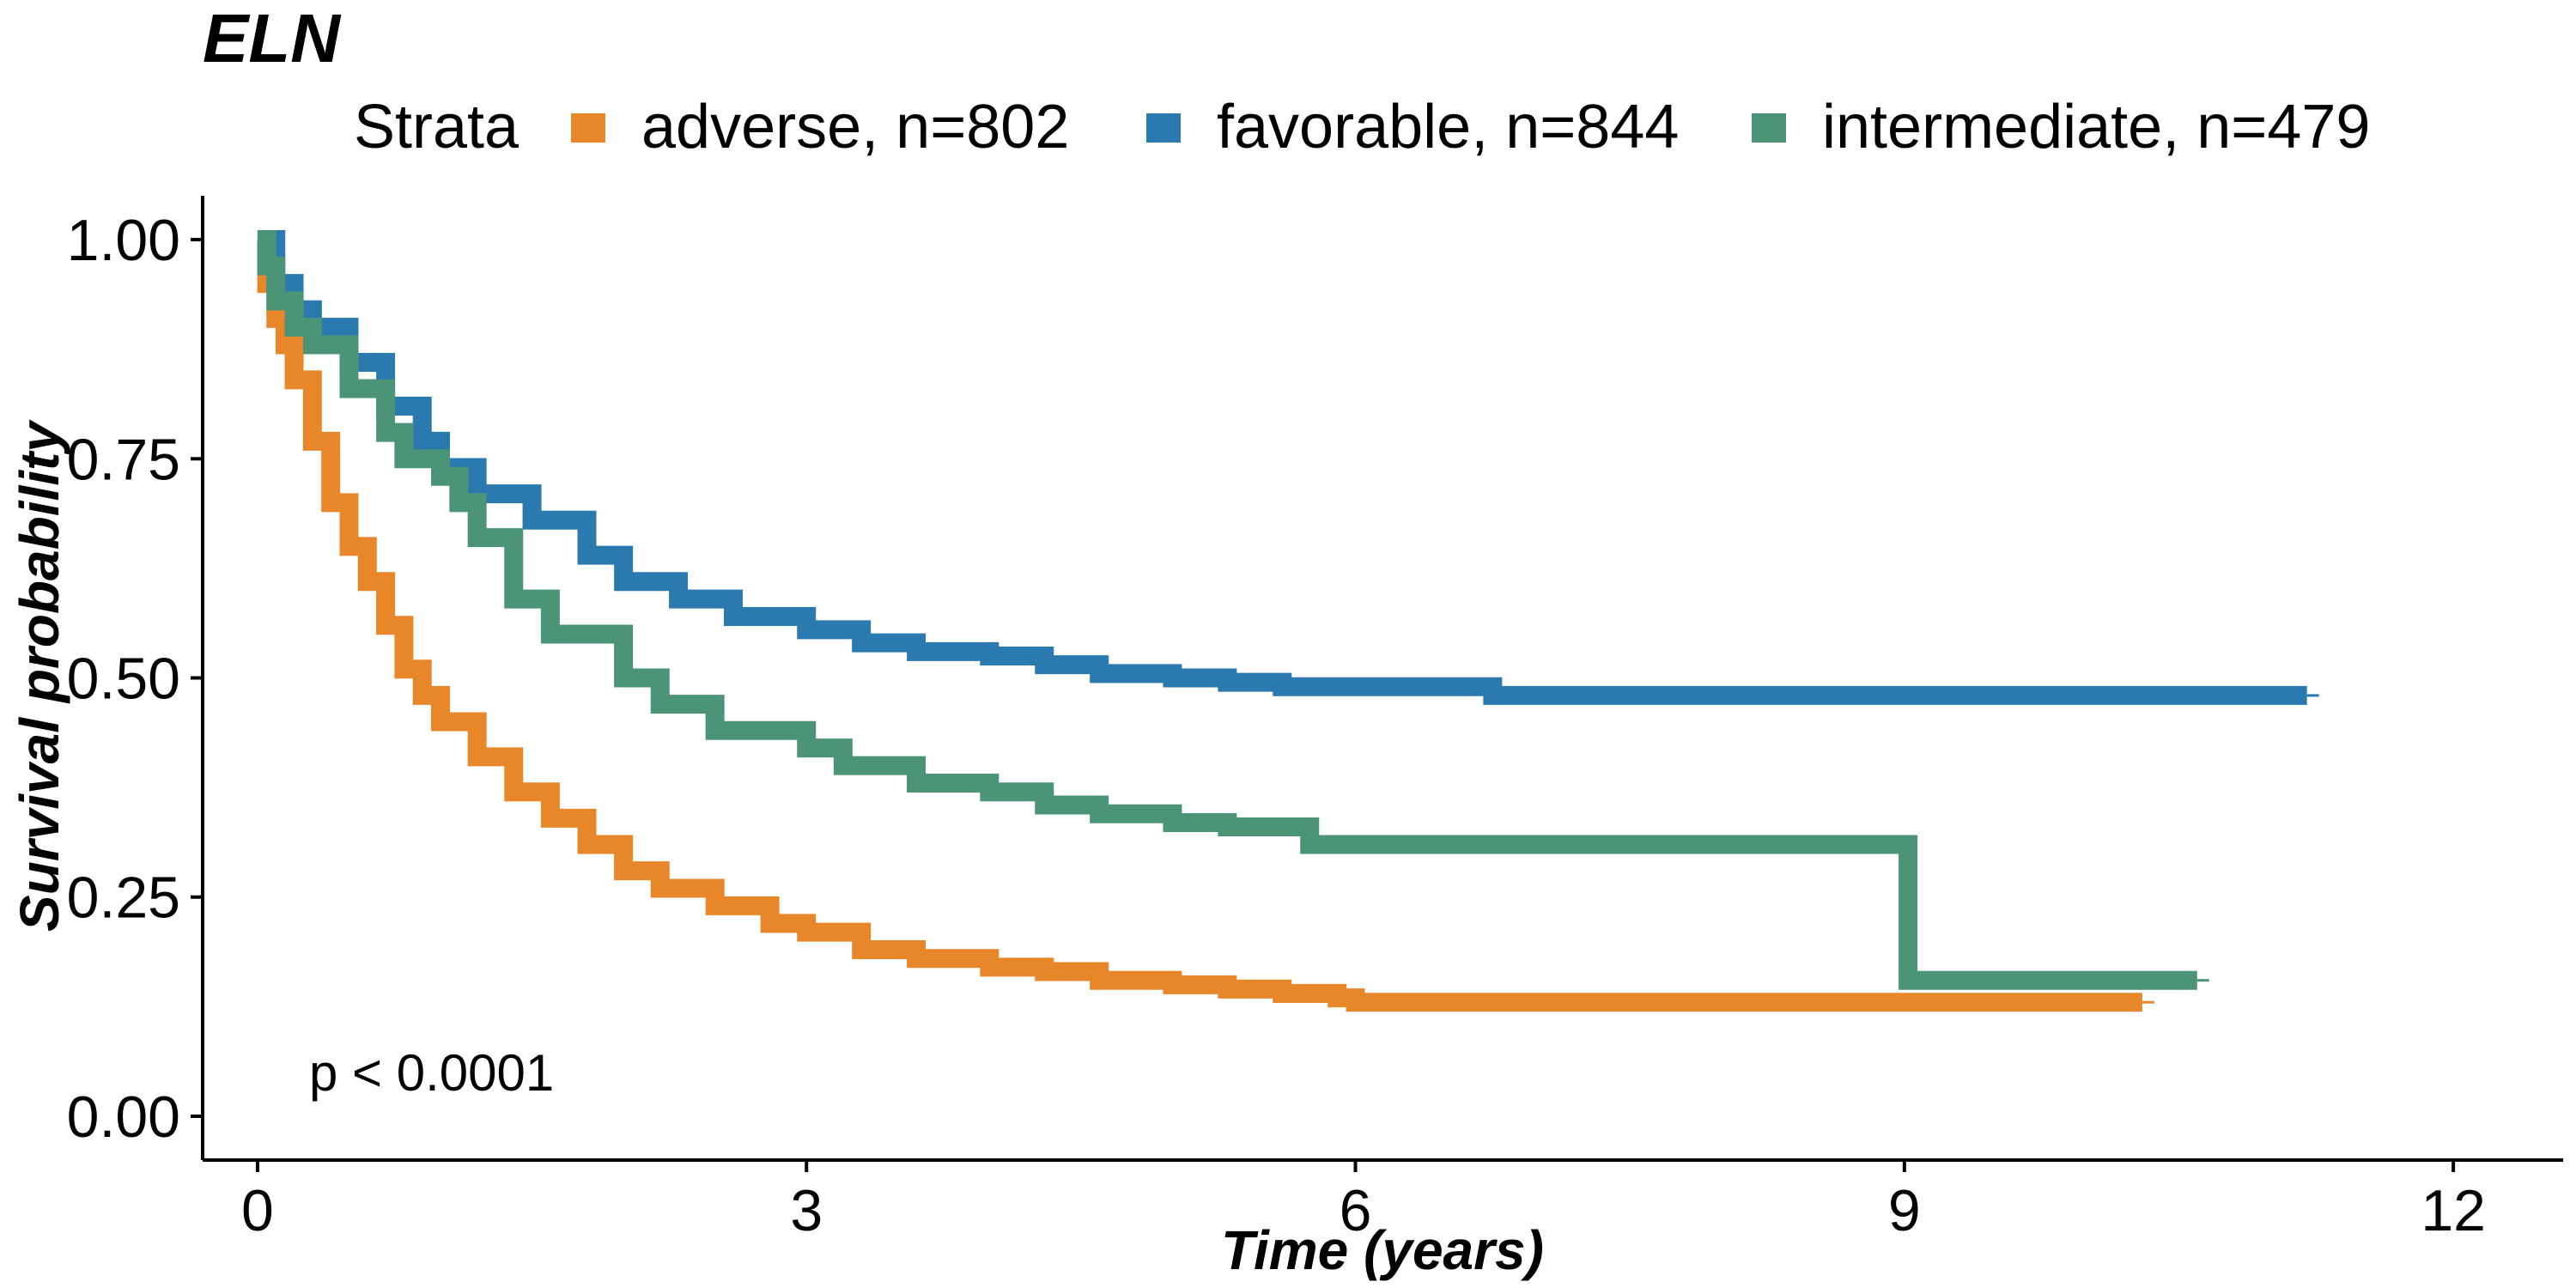 The image size is (2576, 1288). What do you see at coordinates (436, 127) in the screenshot?
I see `legend-title: Strata` at bounding box center [436, 127].